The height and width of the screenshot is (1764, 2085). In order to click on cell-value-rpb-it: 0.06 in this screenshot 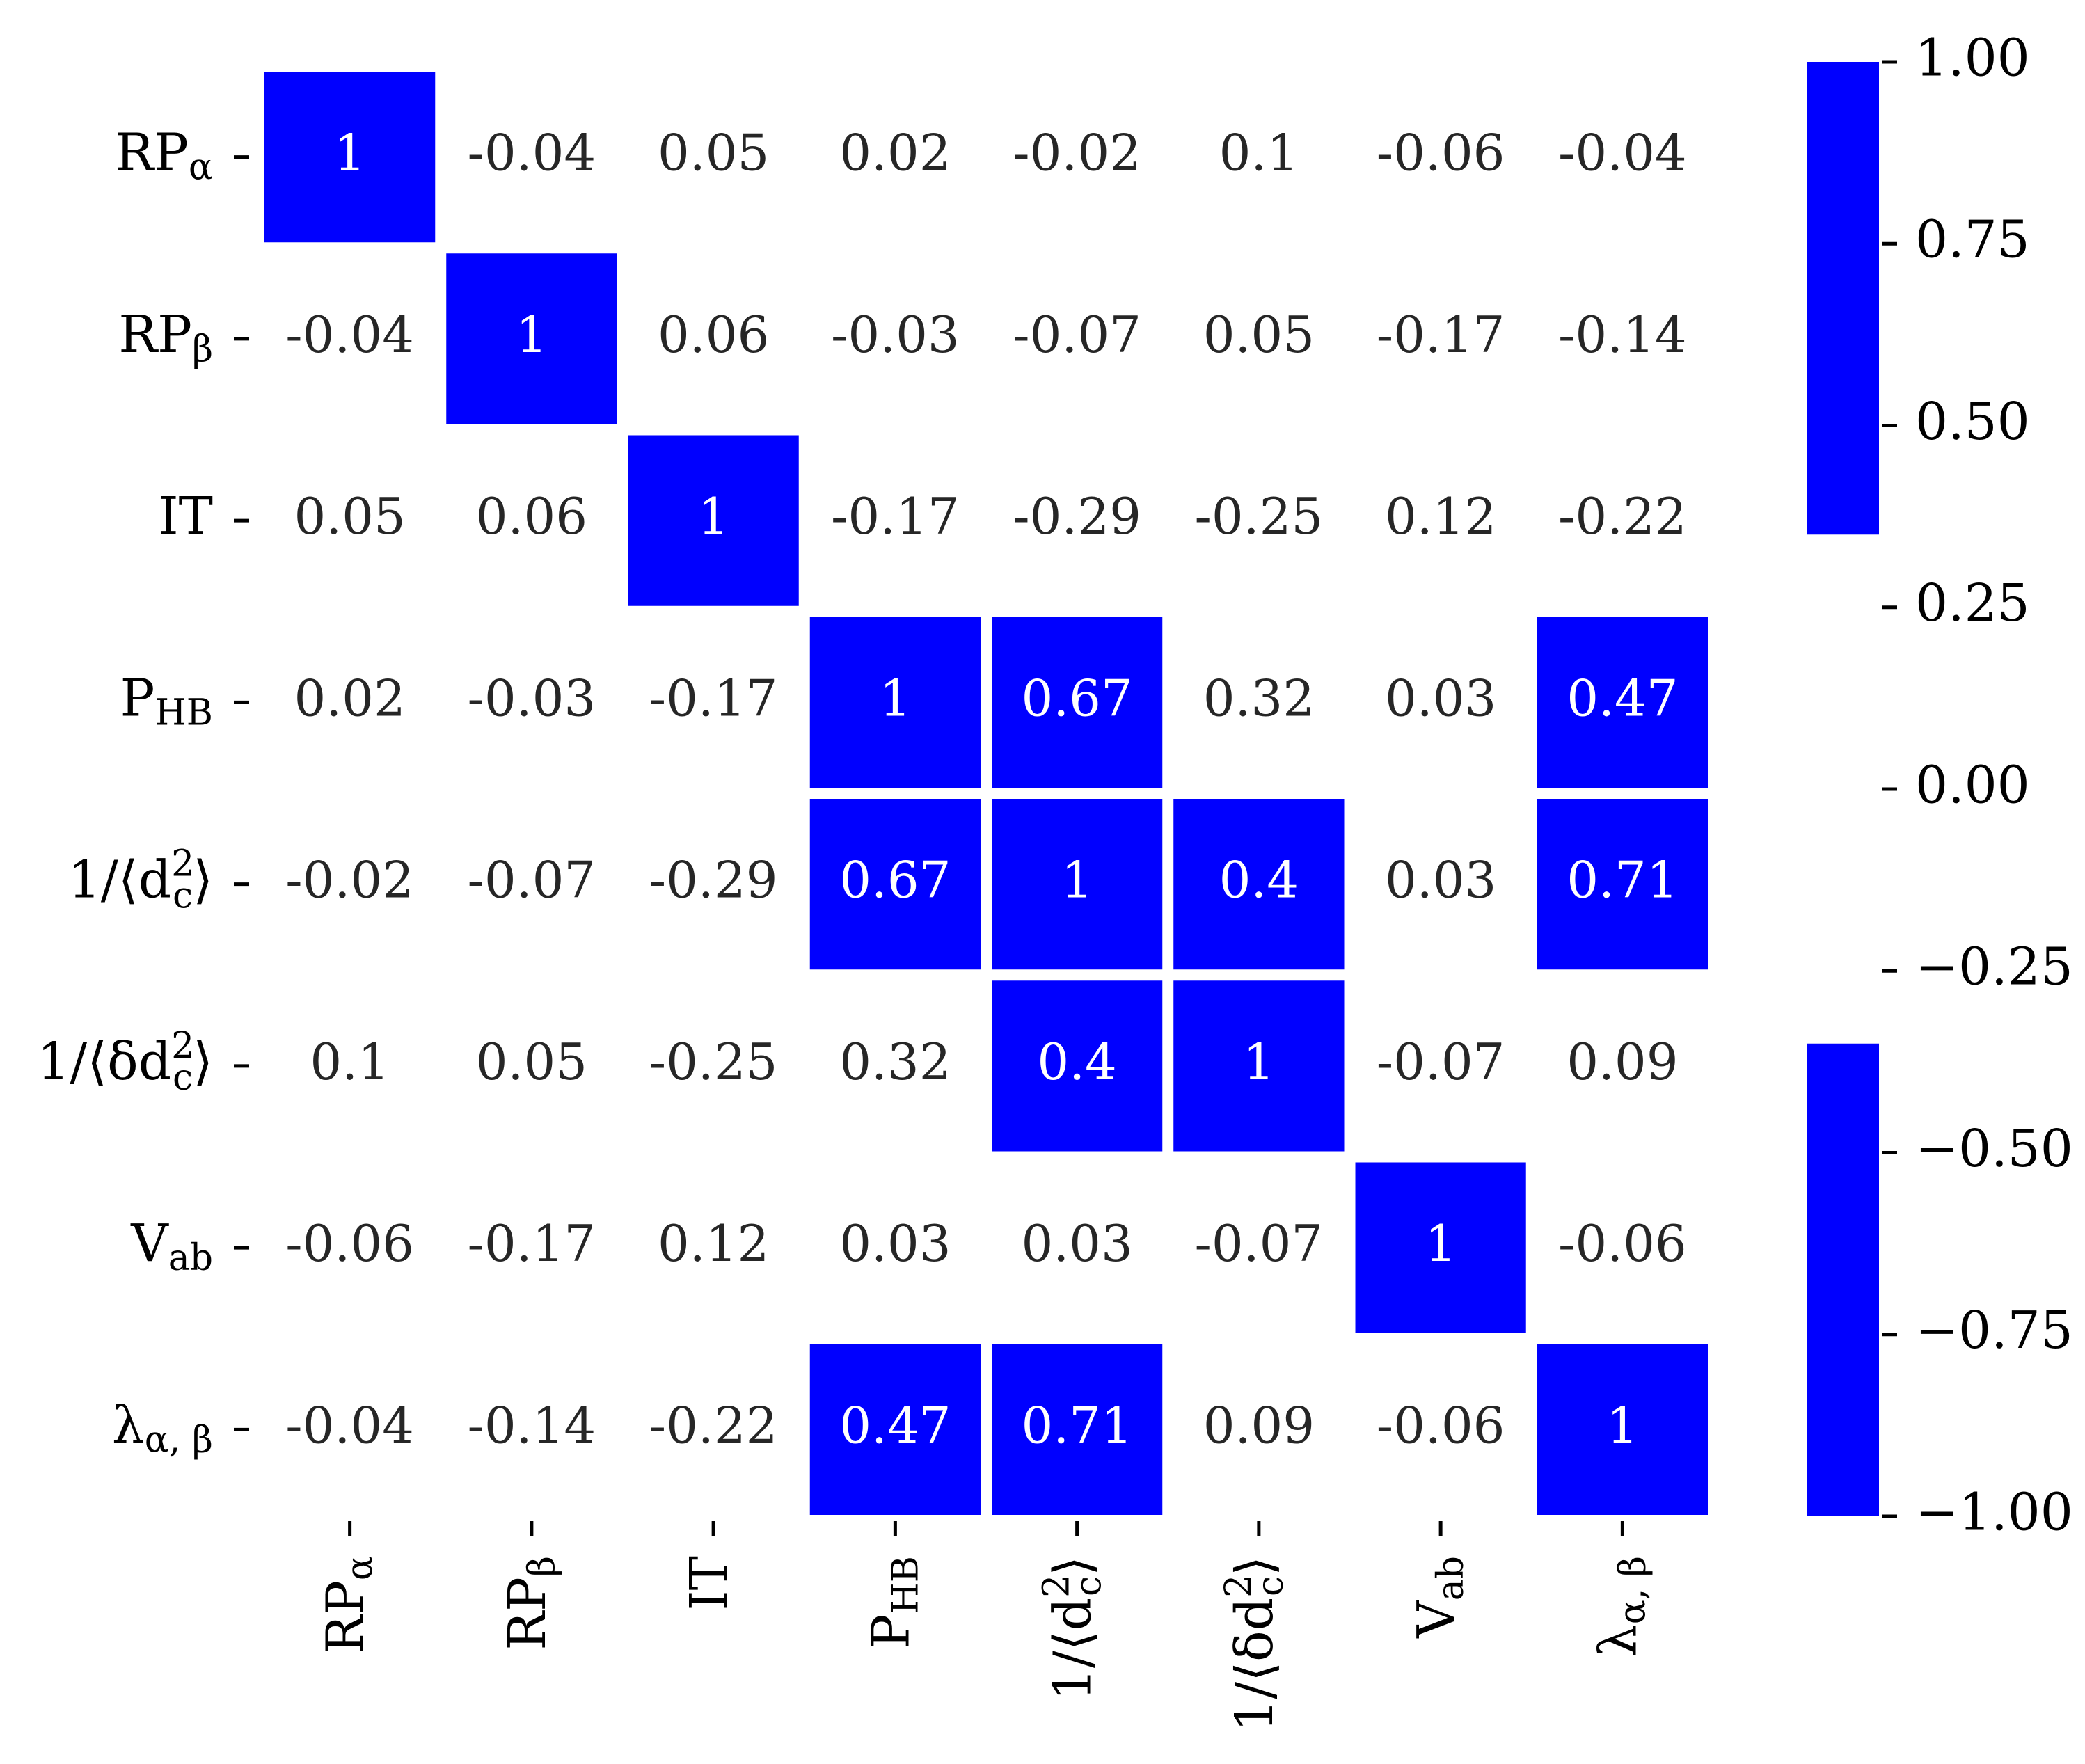, I will do `click(714, 334)`.